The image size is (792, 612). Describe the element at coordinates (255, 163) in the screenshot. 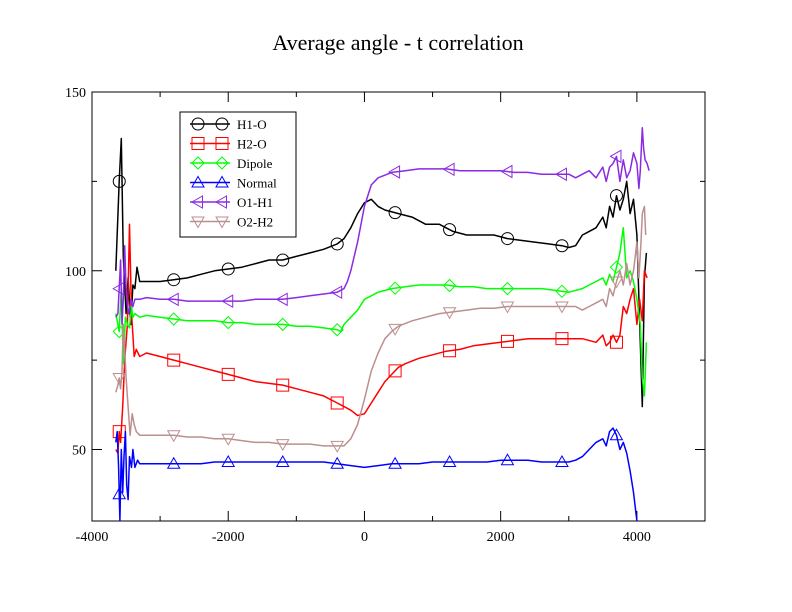

I see `legend-label: Dipole` at that location.